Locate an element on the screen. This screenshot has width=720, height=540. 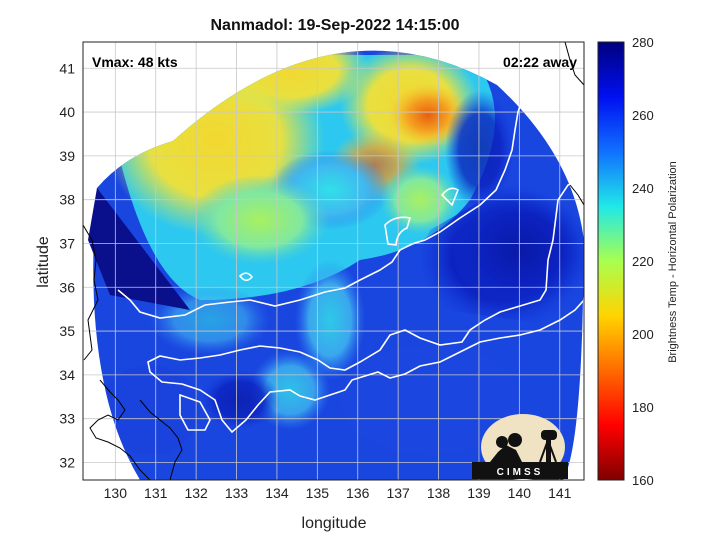
x-tick-label: 133 is located at coordinates (237, 493).